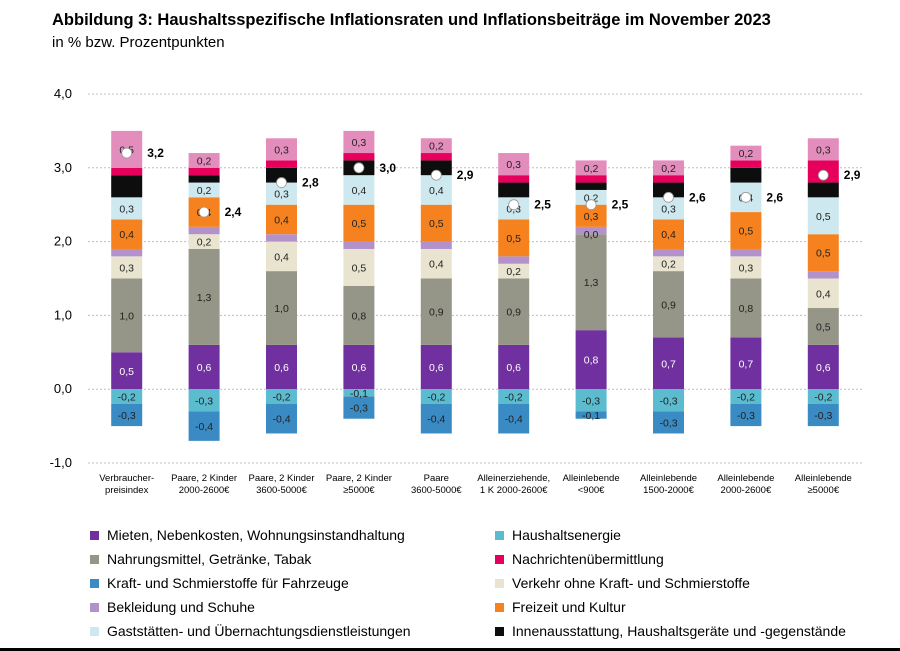  Describe the element at coordinates (745, 478) in the screenshot. I see `x-tick-label: Alleinlebende` at that location.